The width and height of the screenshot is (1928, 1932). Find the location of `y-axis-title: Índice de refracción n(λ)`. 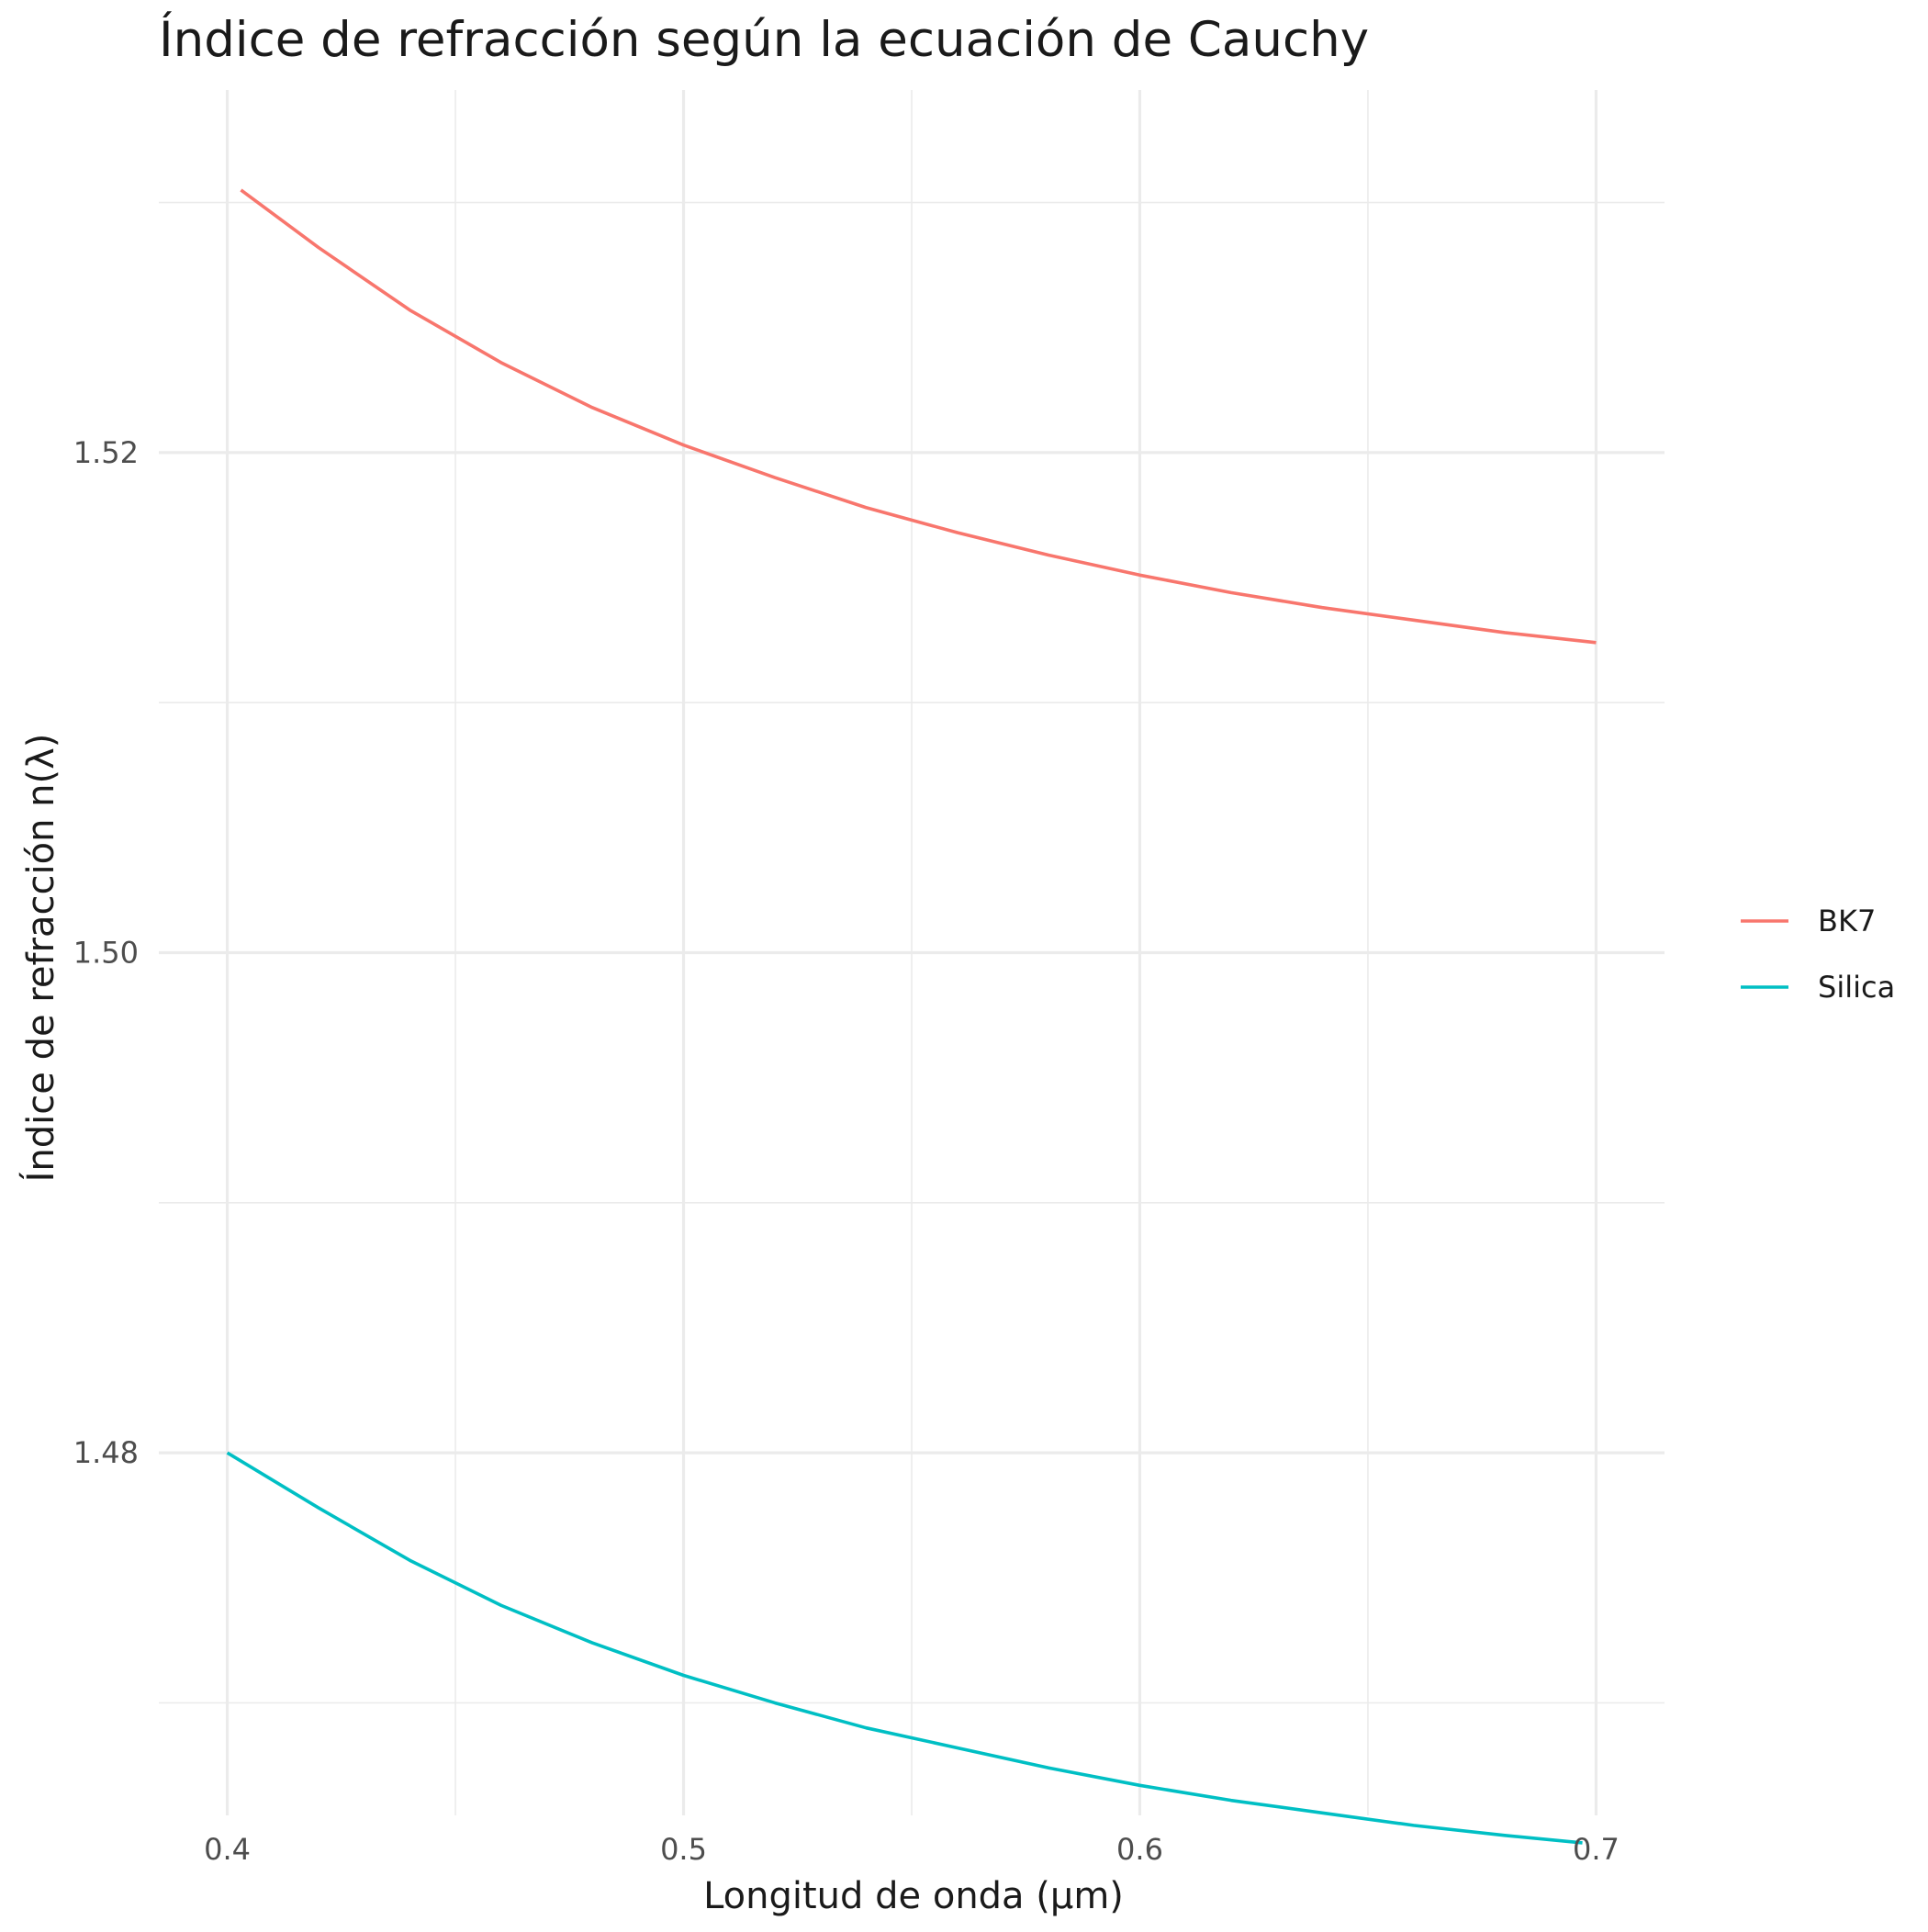

y-axis-title: Índice de refracción n(λ) is located at coordinates (40, 958).